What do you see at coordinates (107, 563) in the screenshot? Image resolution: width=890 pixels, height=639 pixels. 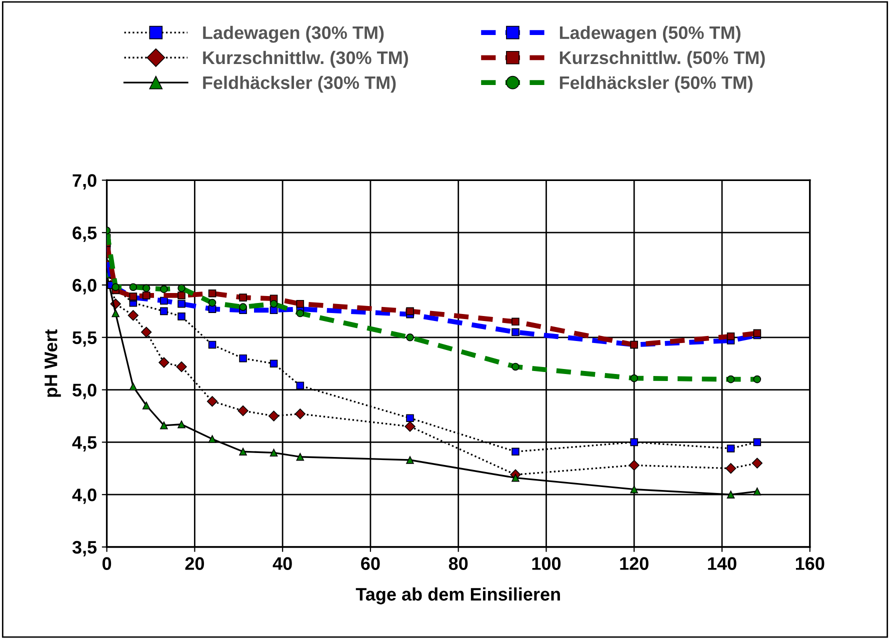 I see `x-tick-label: 0` at bounding box center [107, 563].